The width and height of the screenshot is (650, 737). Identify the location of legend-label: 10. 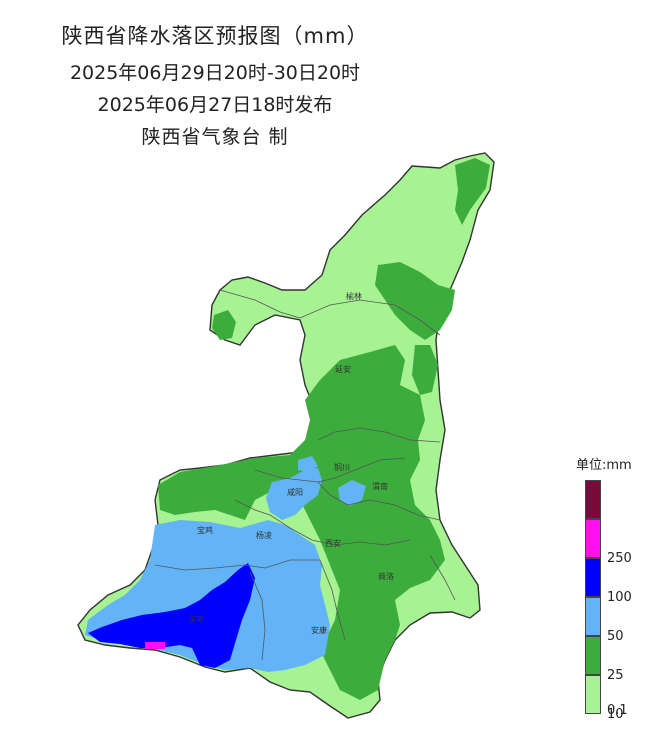
(615, 714).